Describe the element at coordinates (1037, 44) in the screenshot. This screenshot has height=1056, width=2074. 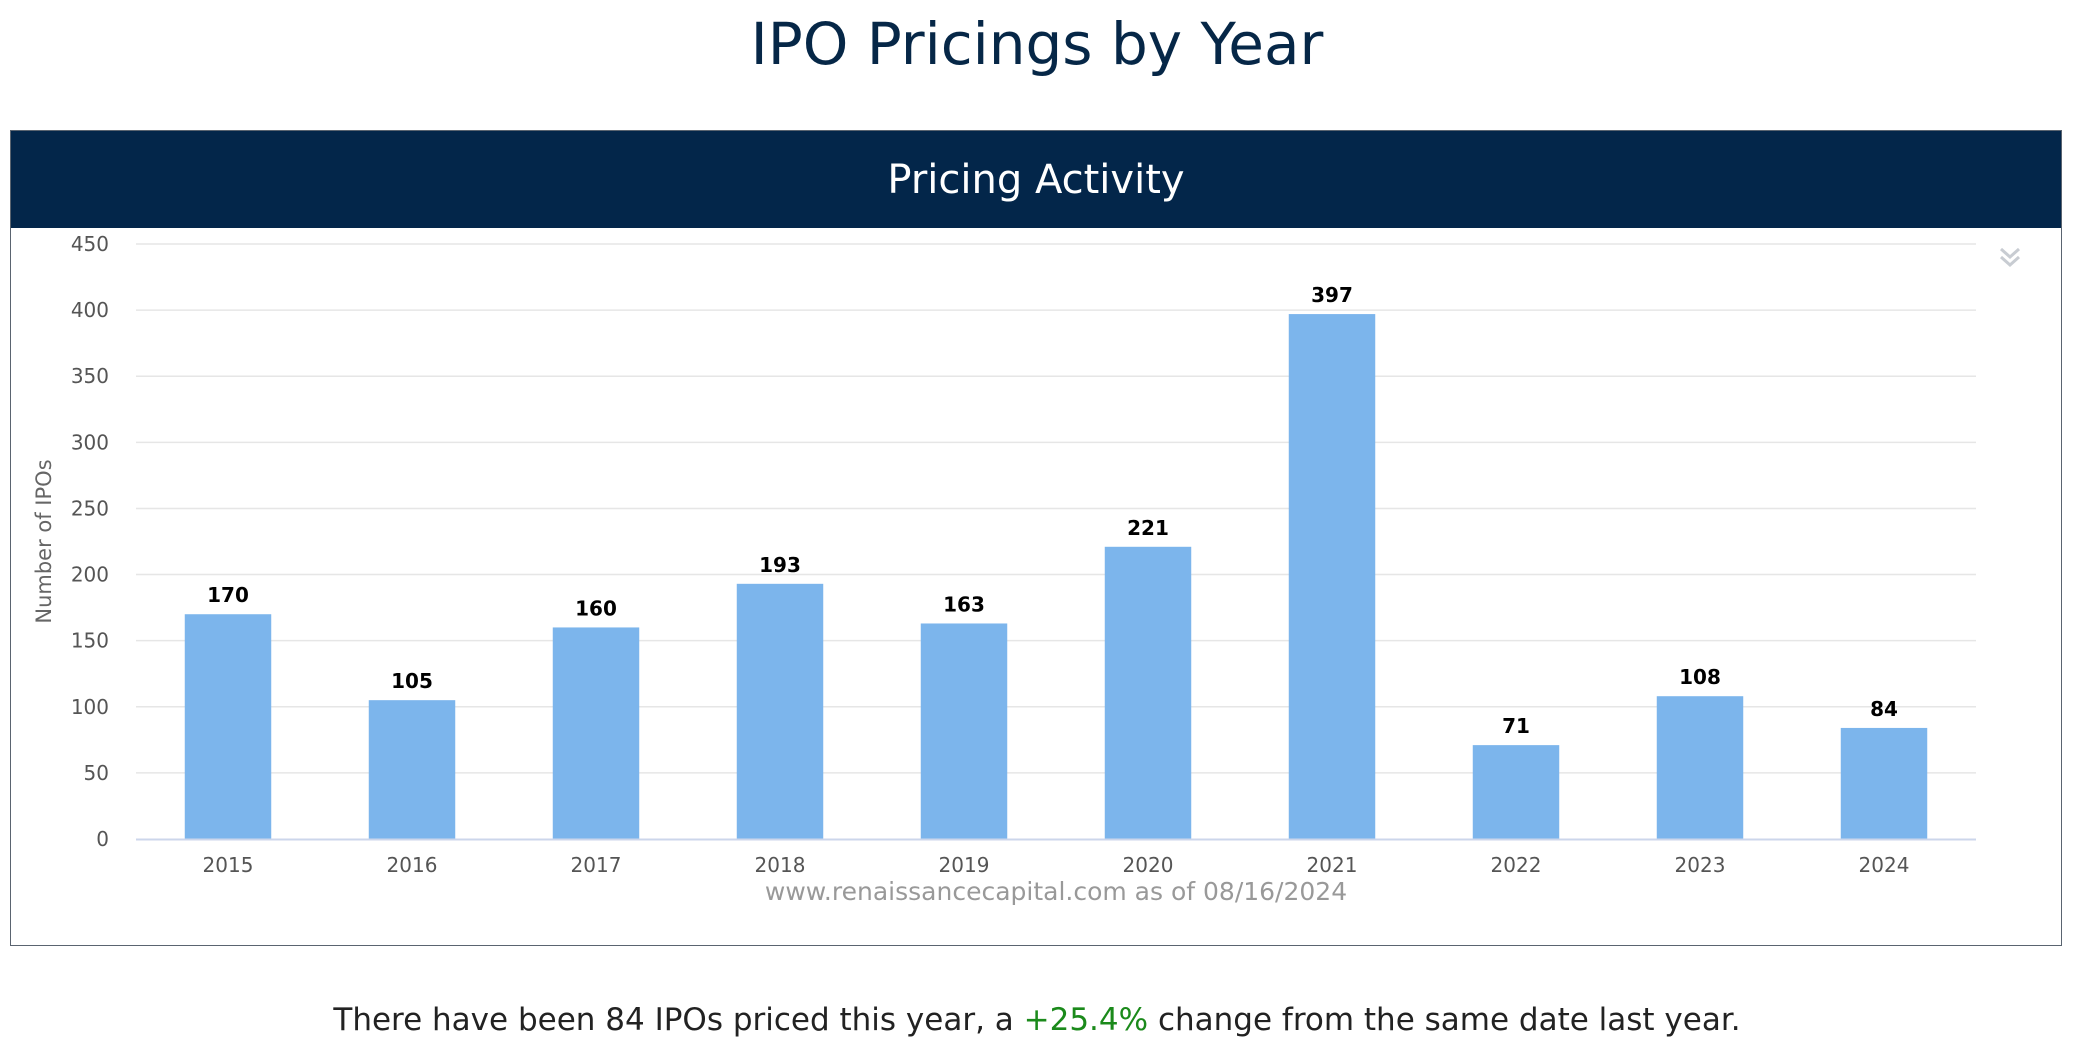
I see `page-title: IPO Pricings by Year` at that location.